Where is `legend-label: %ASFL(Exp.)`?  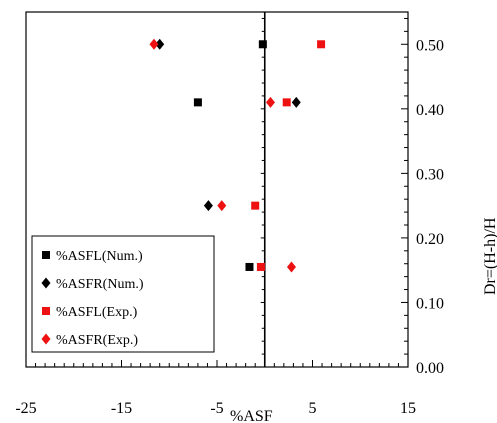 legend-label: %ASFL(Exp.) is located at coordinates (97, 312).